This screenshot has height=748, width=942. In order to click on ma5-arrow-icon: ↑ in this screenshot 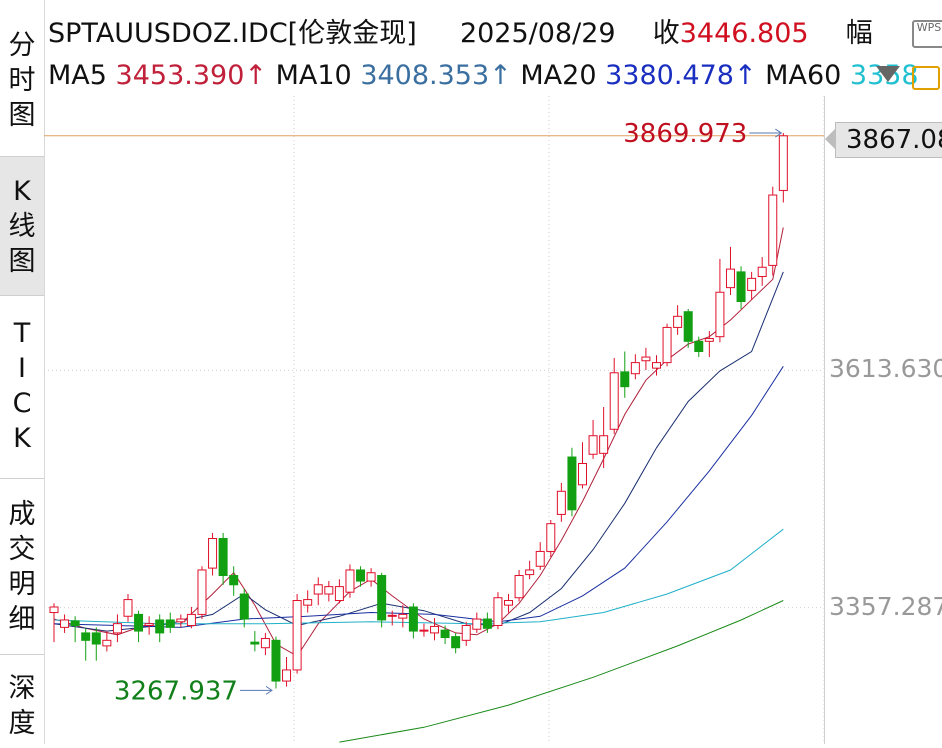, I will do `click(256, 75)`.